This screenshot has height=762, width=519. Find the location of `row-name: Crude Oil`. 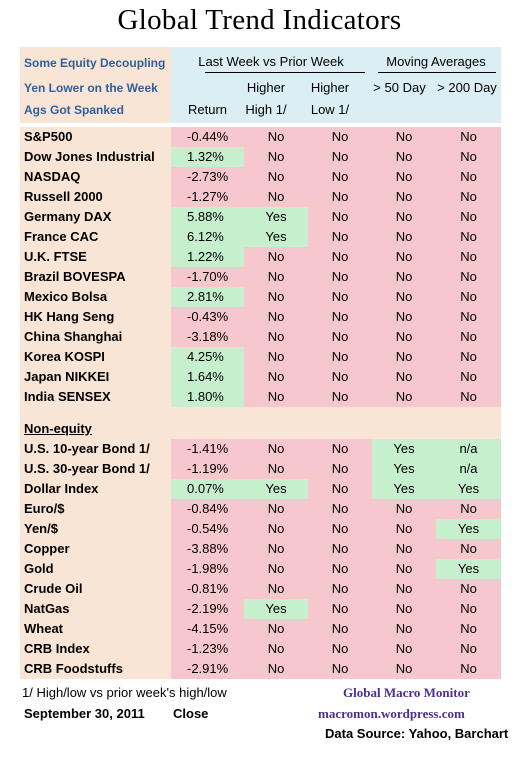

row-name: Crude Oil is located at coordinates (53, 588).